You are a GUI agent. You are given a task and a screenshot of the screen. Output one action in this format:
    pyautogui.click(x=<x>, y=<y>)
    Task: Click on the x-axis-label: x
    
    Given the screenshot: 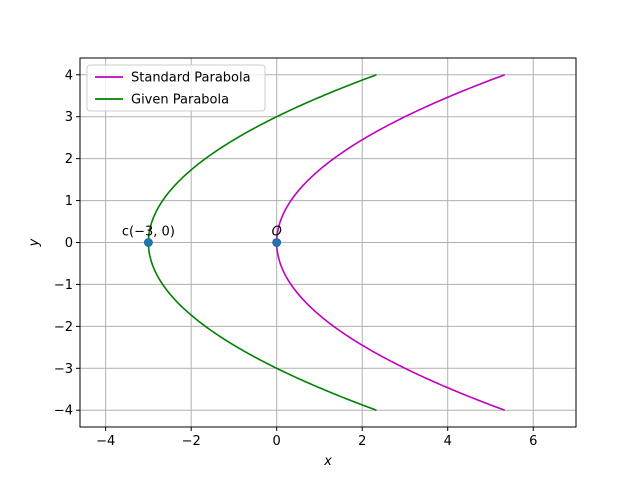 What is the action you would take?
    pyautogui.click(x=327, y=461)
    